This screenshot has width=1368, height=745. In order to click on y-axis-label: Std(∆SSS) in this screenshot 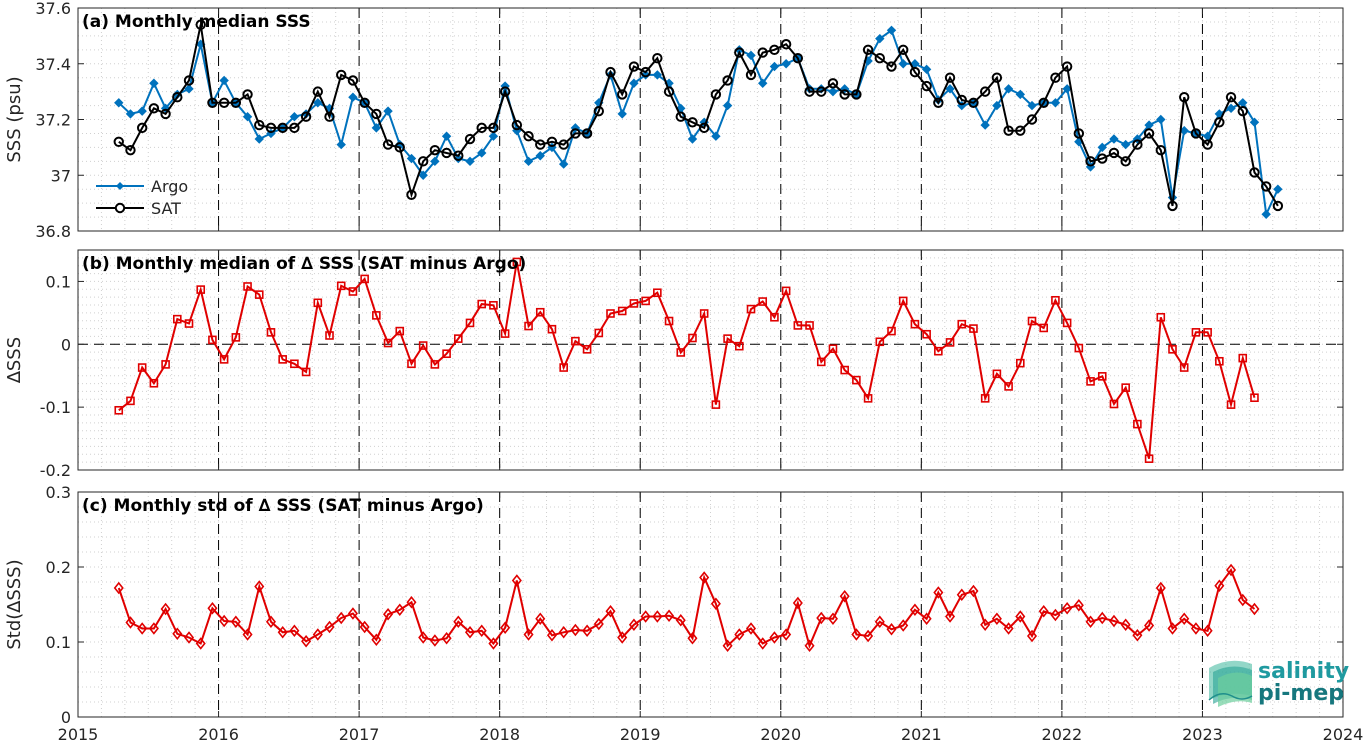, I will do `click(14, 604)`.